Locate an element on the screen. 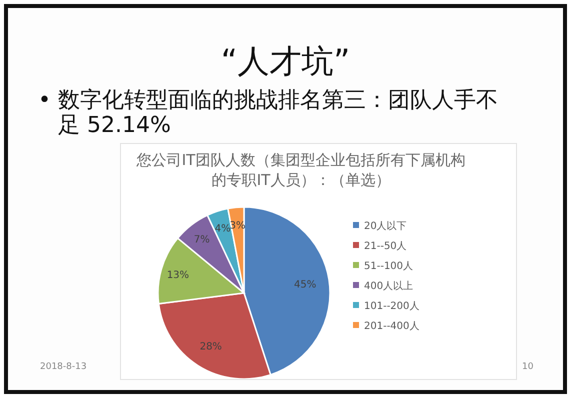 The width and height of the screenshot is (571, 398). legend-label: 20人以下 is located at coordinates (385, 226).